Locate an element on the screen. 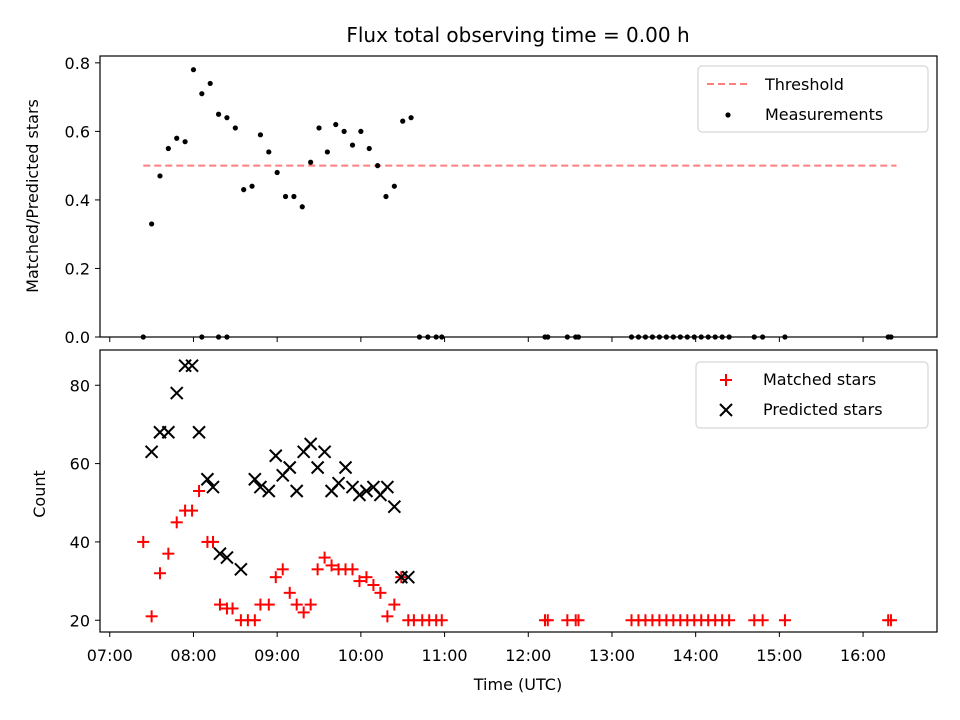  bottom-ytick-label: 80 is located at coordinates (80, 385).